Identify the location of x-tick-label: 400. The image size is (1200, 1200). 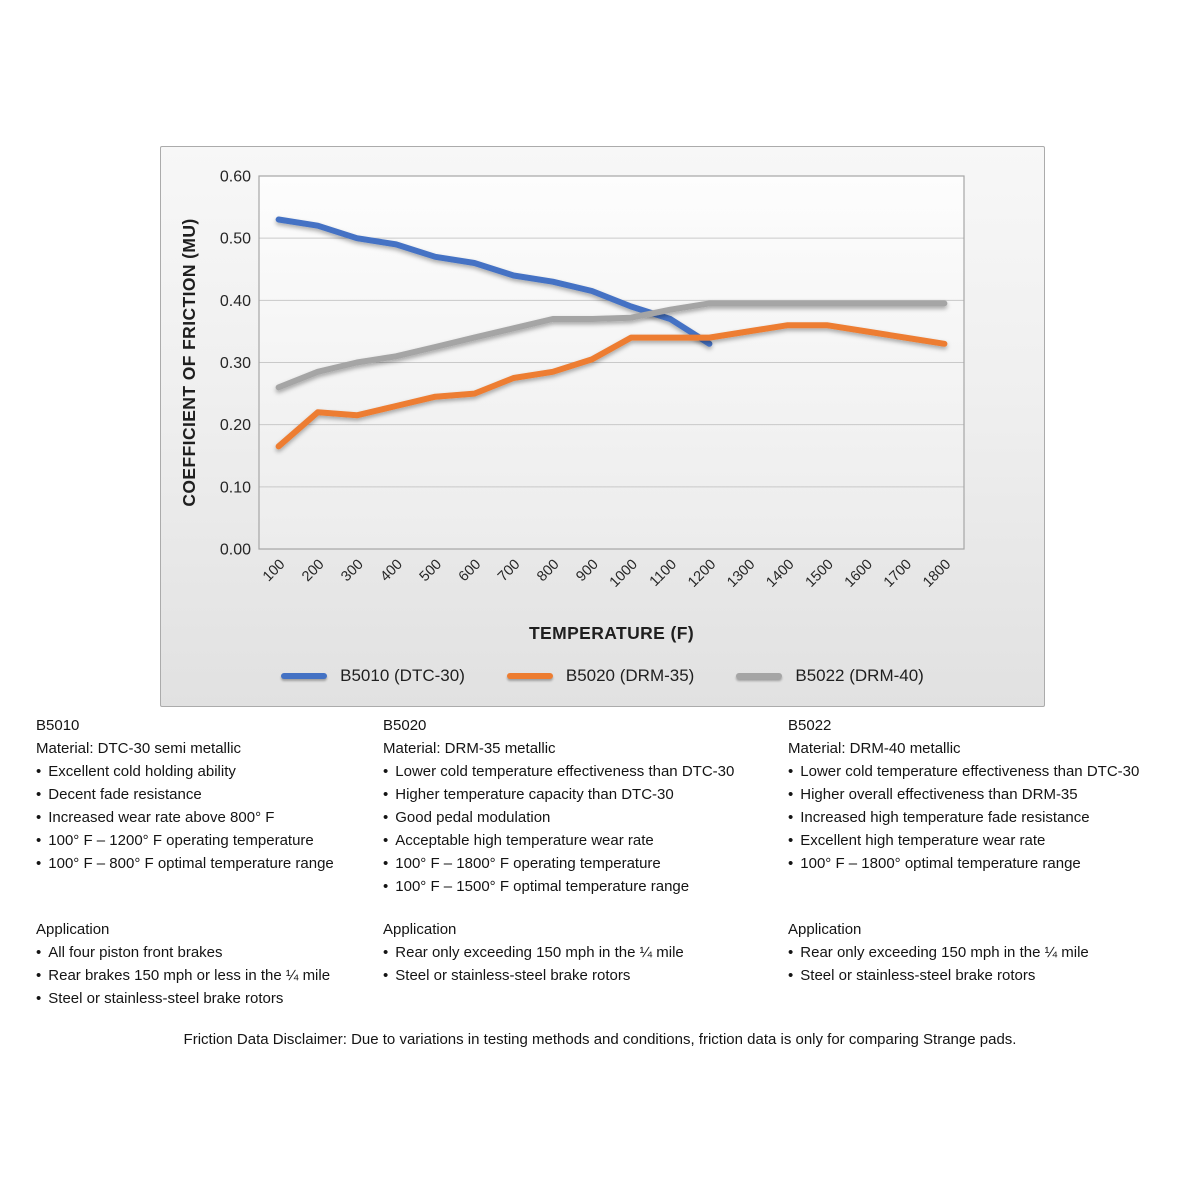
(391, 571).